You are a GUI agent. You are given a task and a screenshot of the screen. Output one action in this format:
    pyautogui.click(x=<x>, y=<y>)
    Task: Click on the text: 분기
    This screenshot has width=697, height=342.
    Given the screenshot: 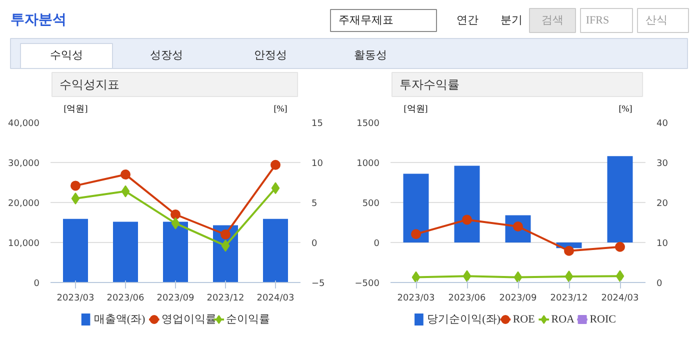 What is the action you would take?
    pyautogui.click(x=511, y=20)
    